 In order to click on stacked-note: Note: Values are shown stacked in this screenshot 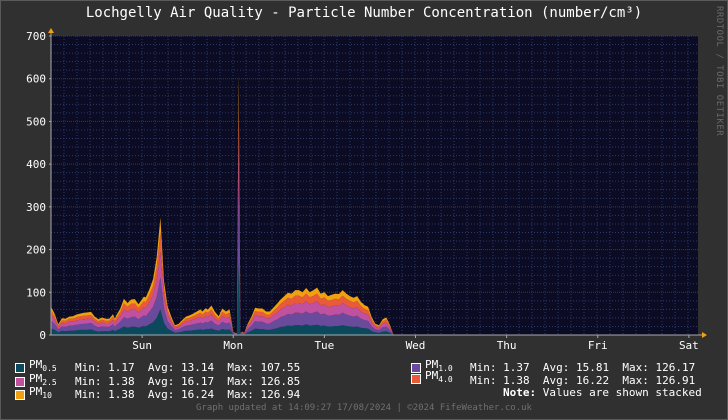, I will do `click(602, 392)`.